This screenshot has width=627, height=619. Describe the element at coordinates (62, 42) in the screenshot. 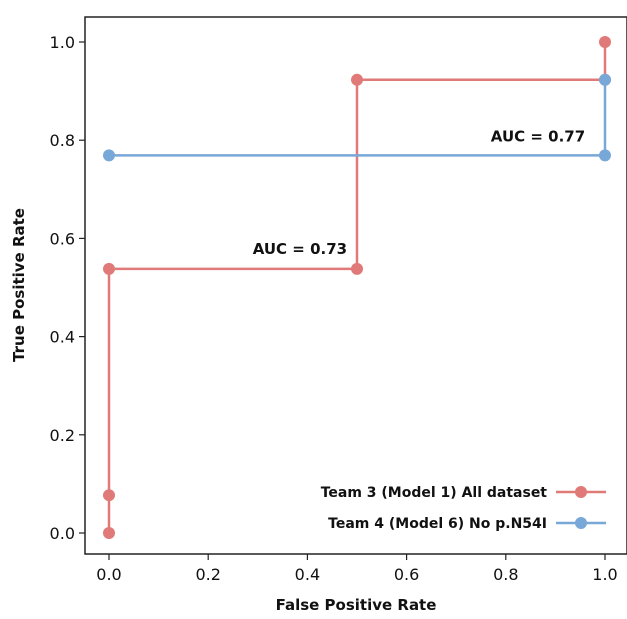

I see `y-tick-label: 1.0` at that location.